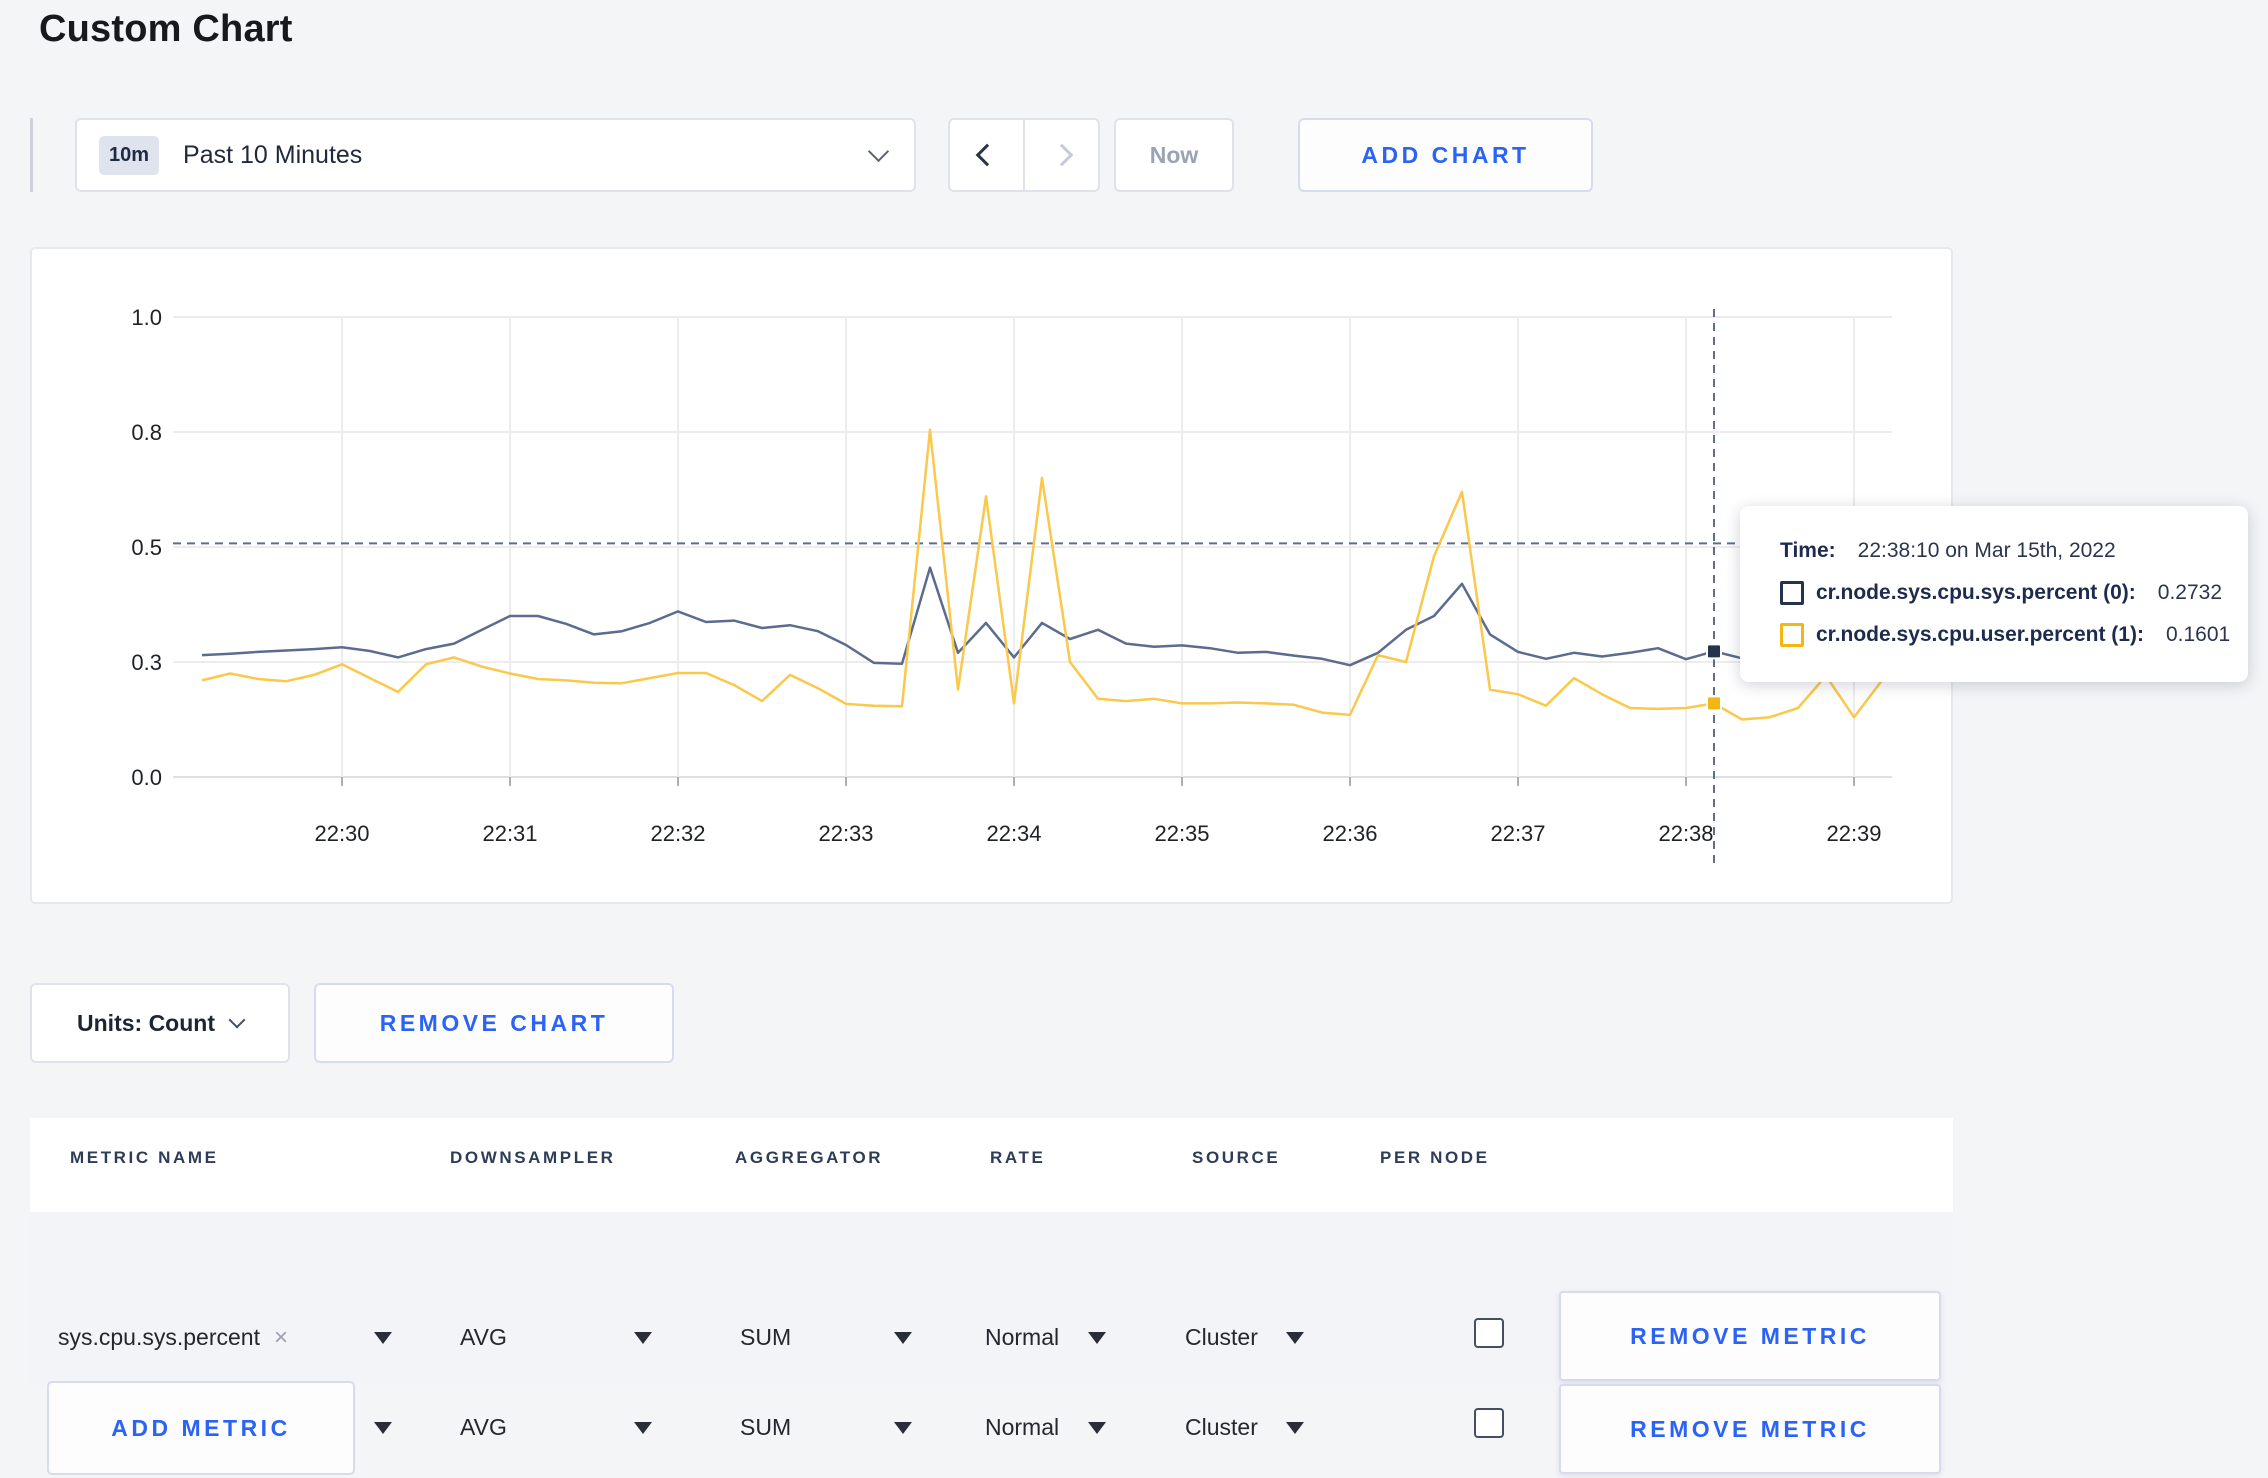 The image size is (2268, 1478). What do you see at coordinates (509, 833) in the screenshot?
I see `x-axis-tick-label: 22:31` at bounding box center [509, 833].